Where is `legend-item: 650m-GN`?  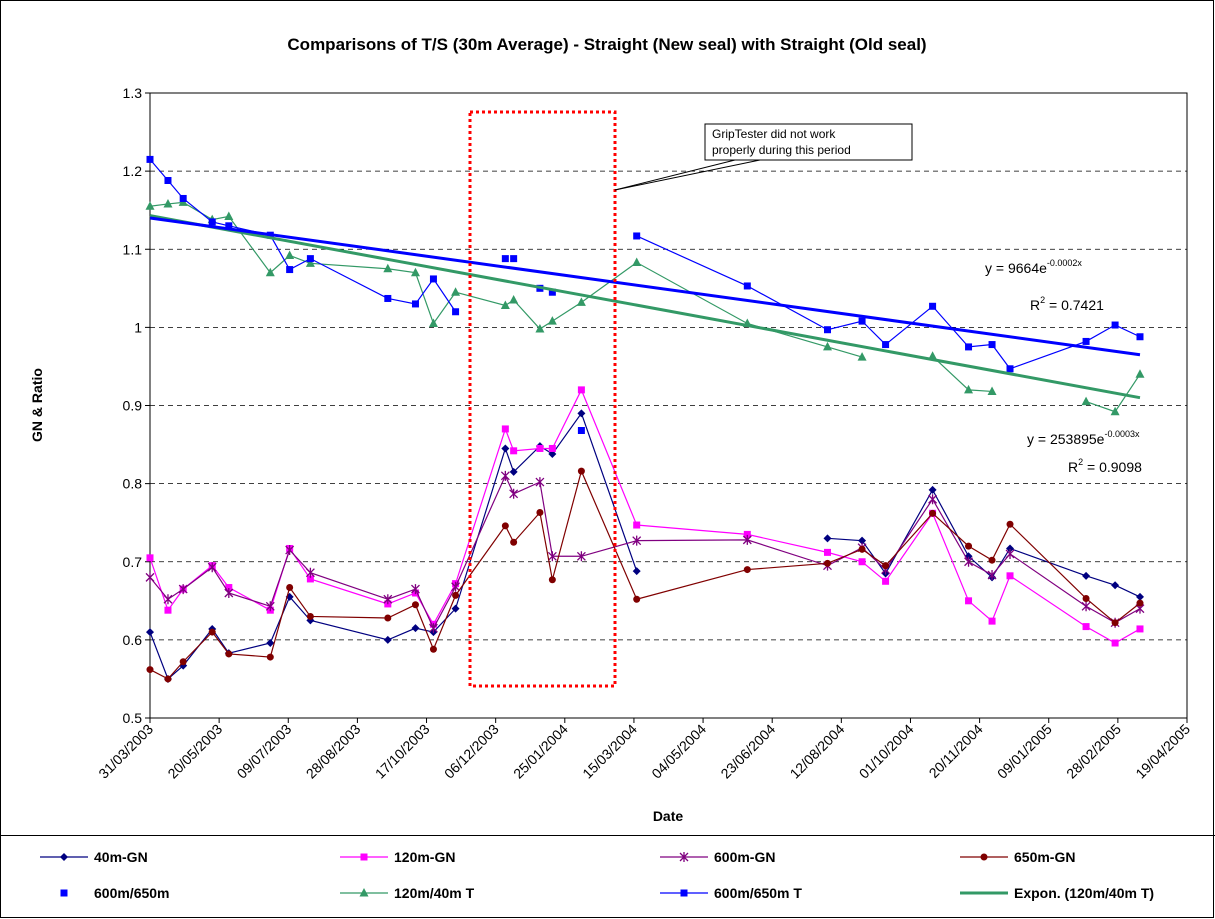
legend-item: 650m-GN is located at coordinates (1017, 857).